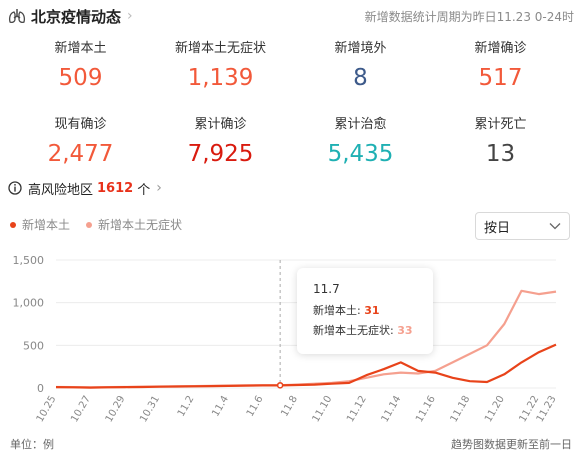 The width and height of the screenshot is (582, 466). Describe the element at coordinates (500, 154) in the screenshot. I see `stat-value: 13` at that location.